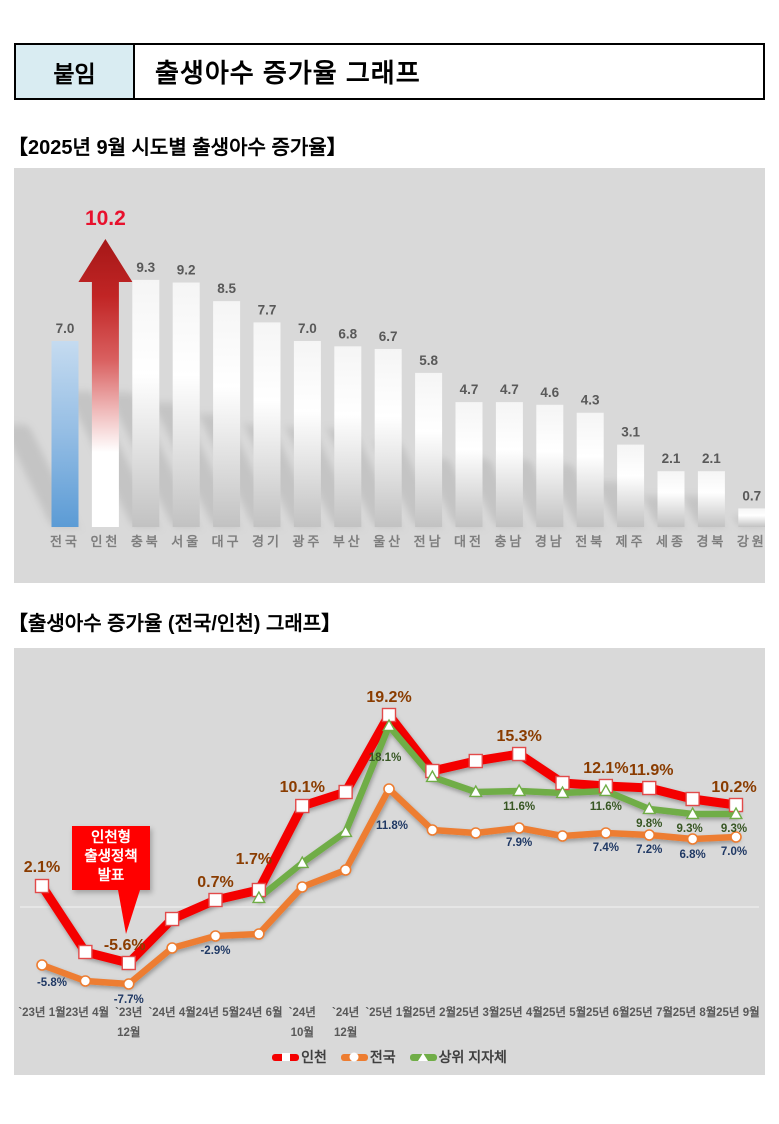  I want to click on legend-label: 전국, so click(382, 1057).